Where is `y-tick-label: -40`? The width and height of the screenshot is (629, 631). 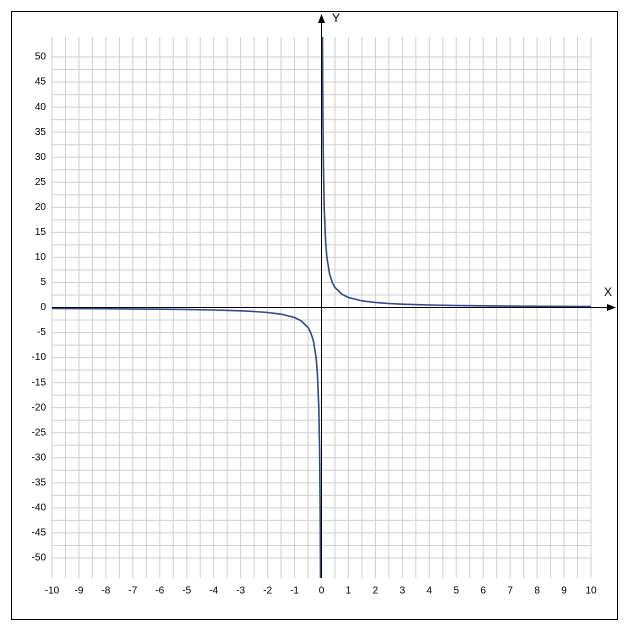
y-tick-label: -40 is located at coordinates (39, 508).